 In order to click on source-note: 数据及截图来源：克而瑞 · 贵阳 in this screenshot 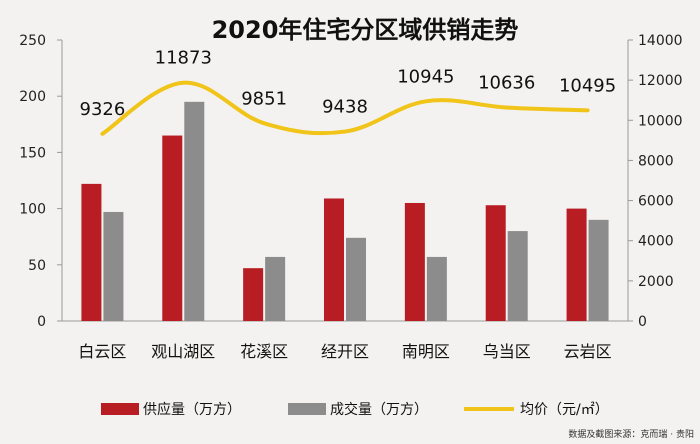, I will do `click(631, 434)`.